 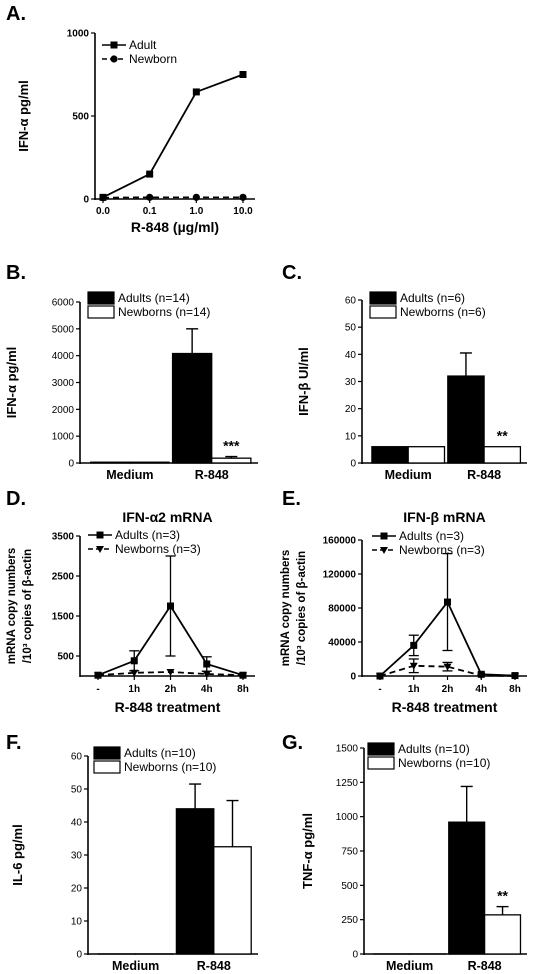 What do you see at coordinates (154, 298) in the screenshot?
I see `legend-label: Adults (n=14)` at bounding box center [154, 298].